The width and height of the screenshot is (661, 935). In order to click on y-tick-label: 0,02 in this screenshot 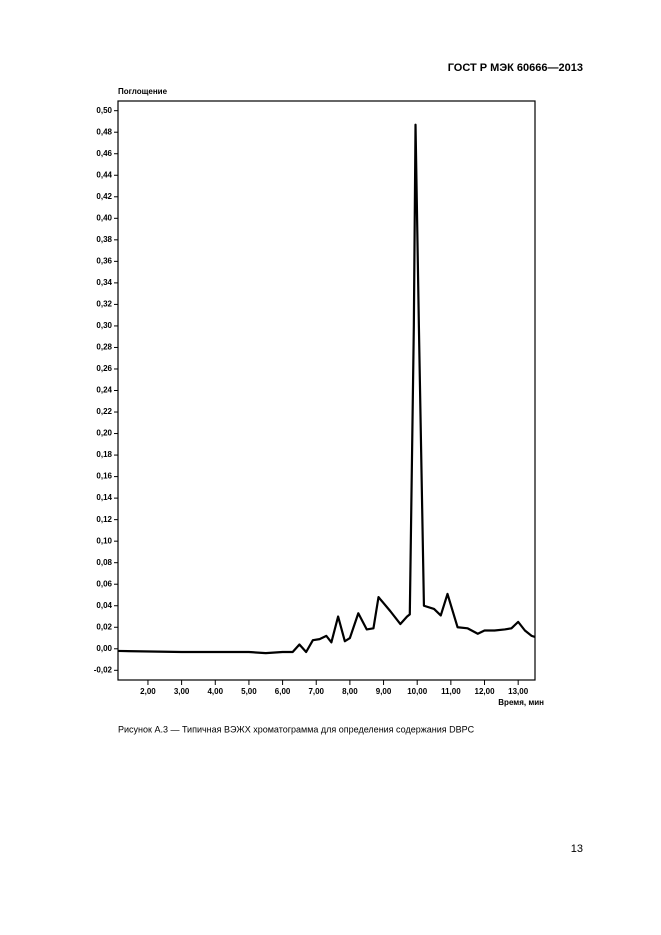, I will do `click(104, 626)`.